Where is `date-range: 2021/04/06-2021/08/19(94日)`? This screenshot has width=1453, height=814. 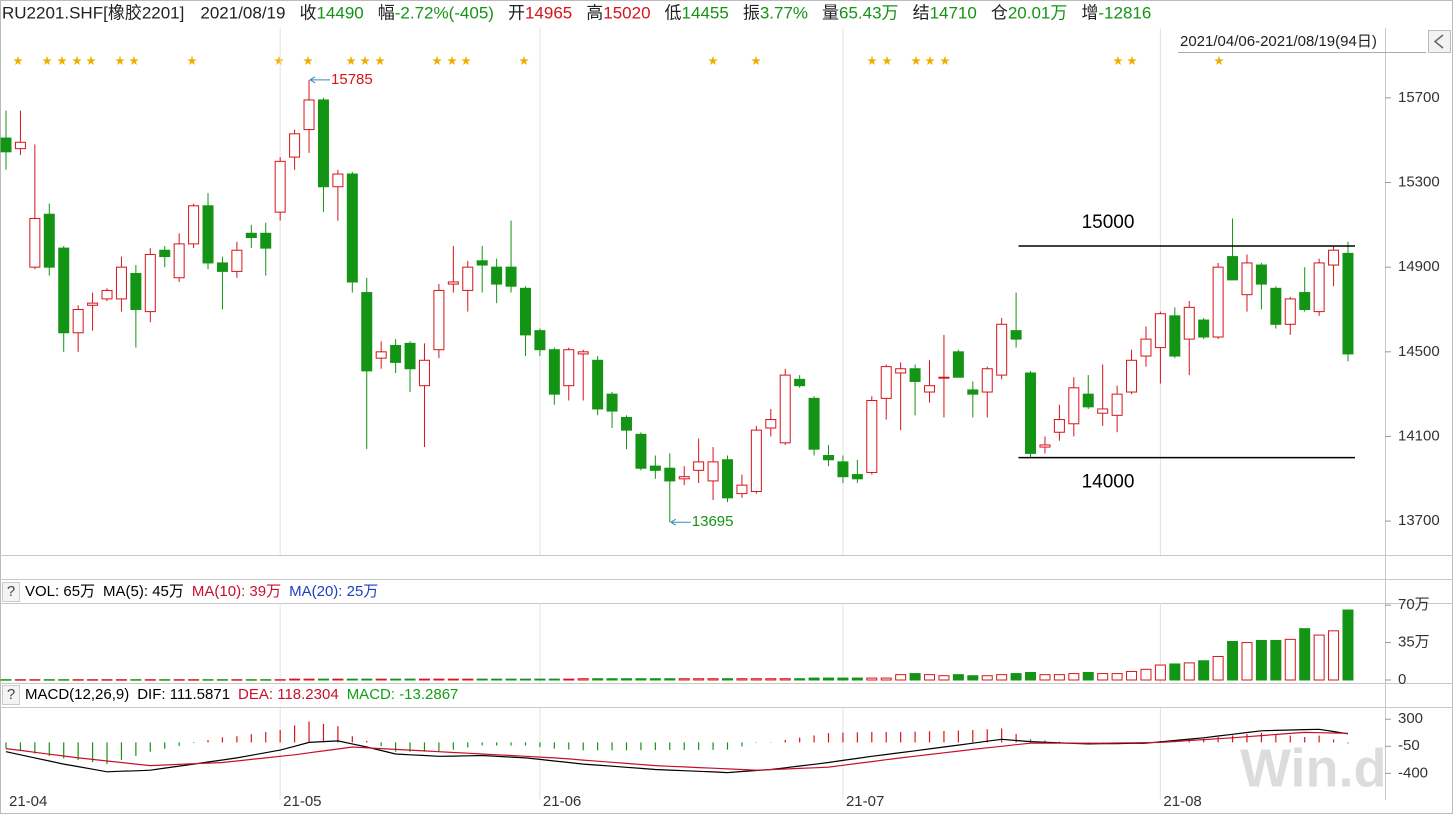 date-range: 2021/04/06-2021/08/19(94日) is located at coordinates (1278, 41).